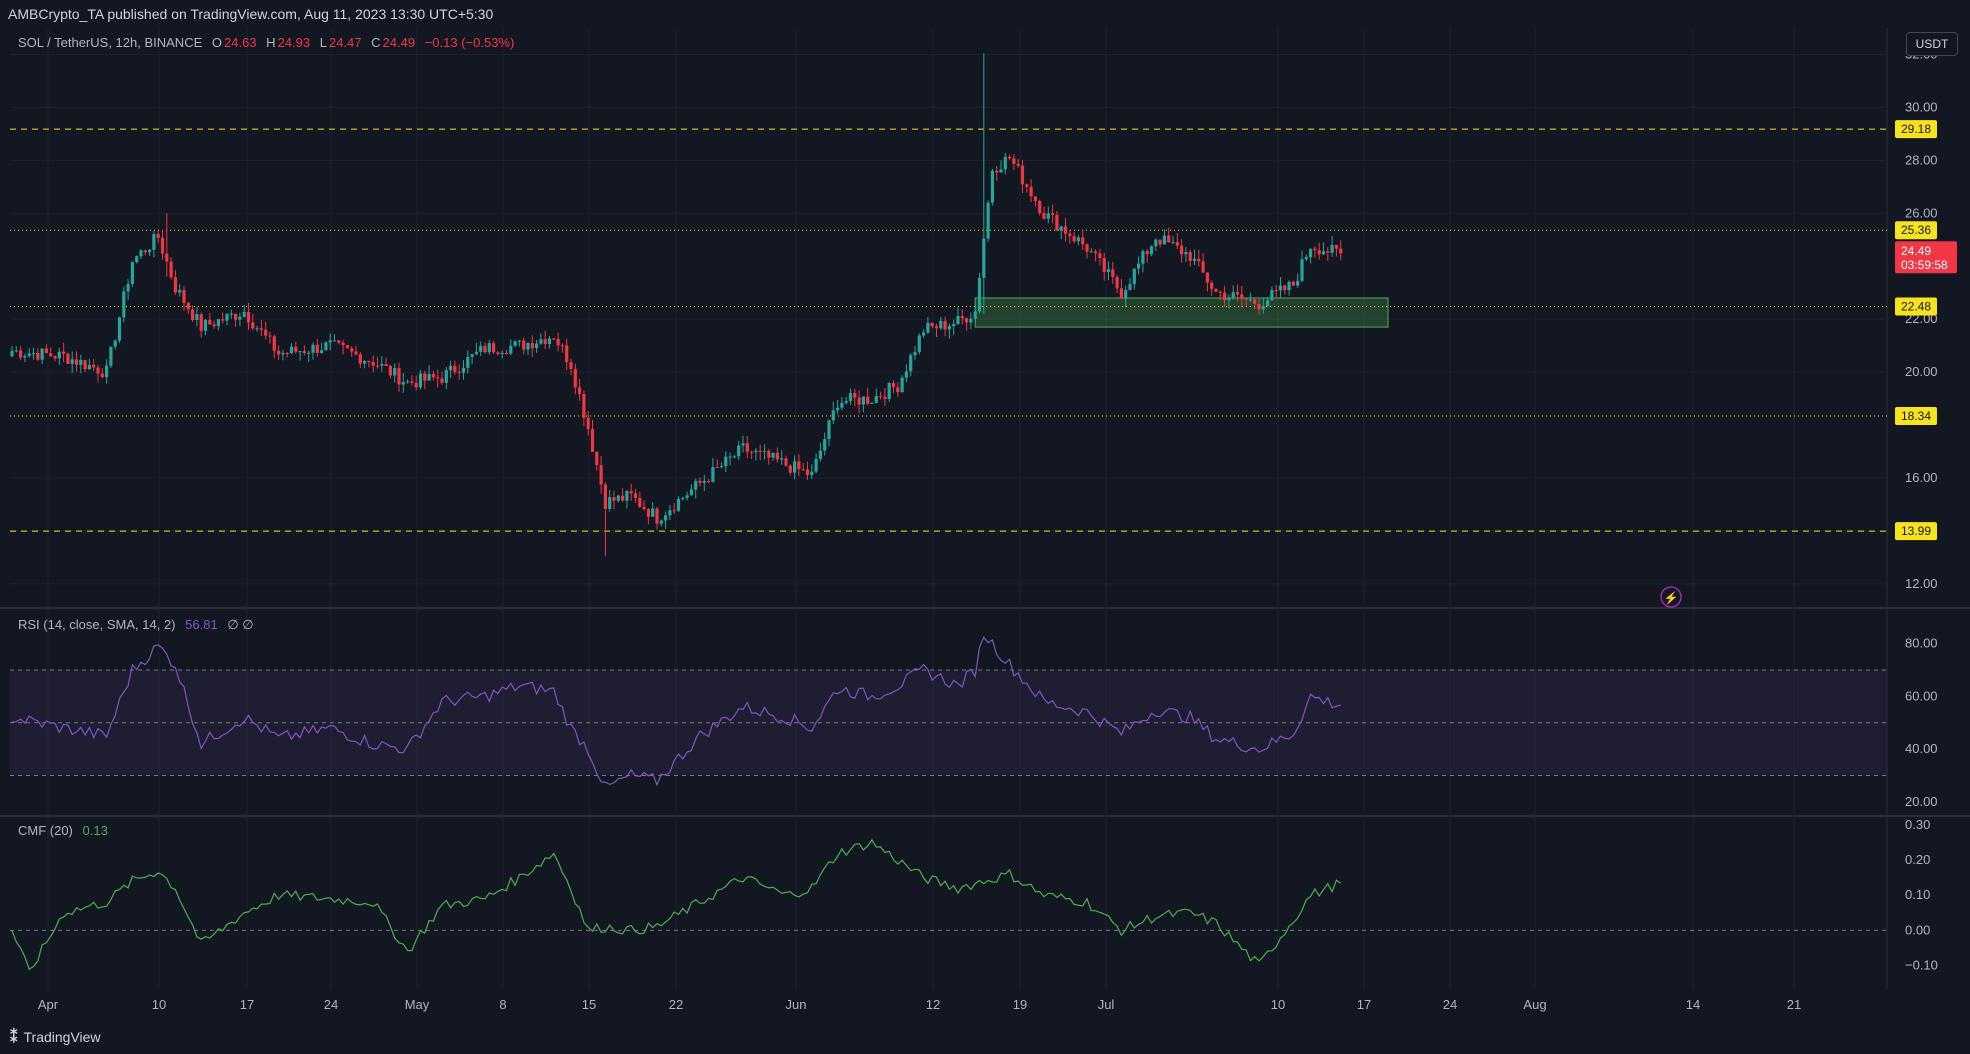 This screenshot has height=1054, width=1970. I want to click on tradingview-logo: ⁑ TradingView, so click(55, 1037).